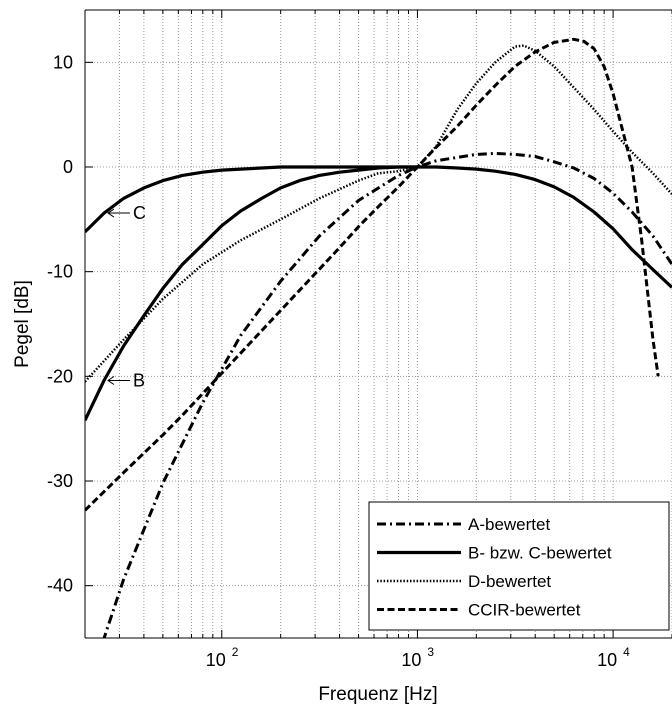  I want to click on y-tick-label: 0, so click(68, 167).